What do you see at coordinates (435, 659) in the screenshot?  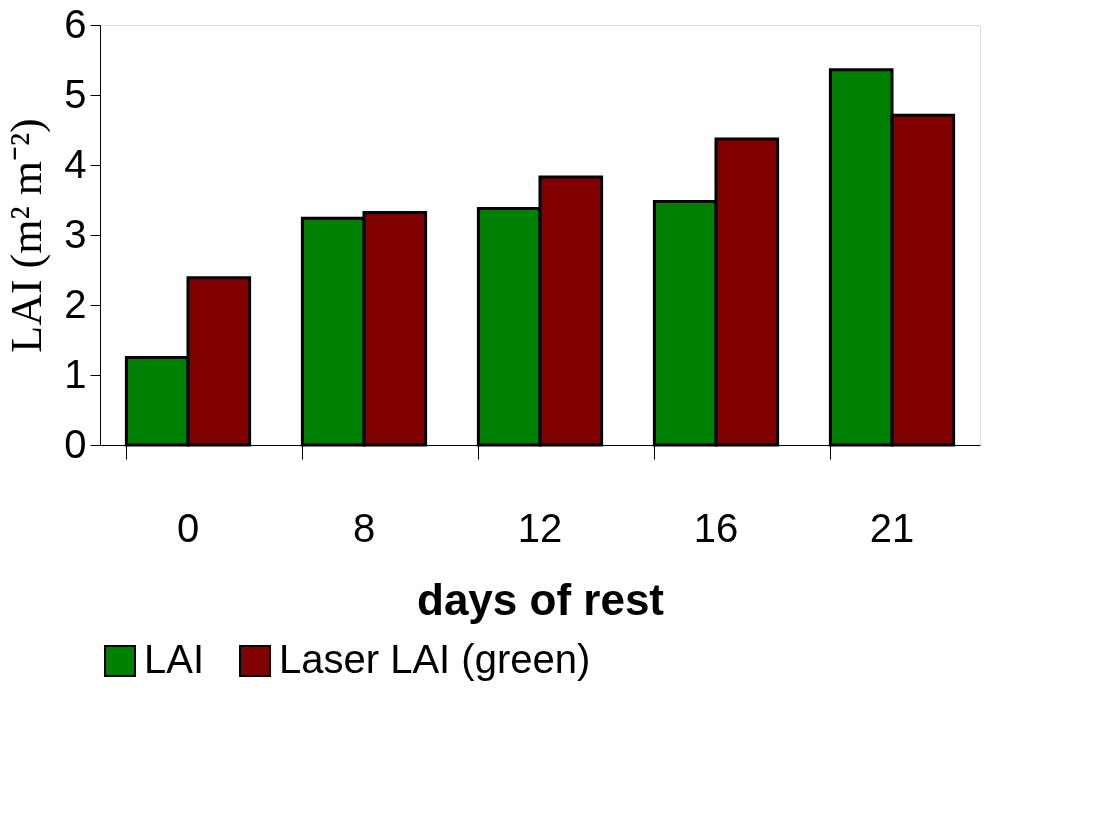 I see `legend-label: Laser LAI (green)` at bounding box center [435, 659].